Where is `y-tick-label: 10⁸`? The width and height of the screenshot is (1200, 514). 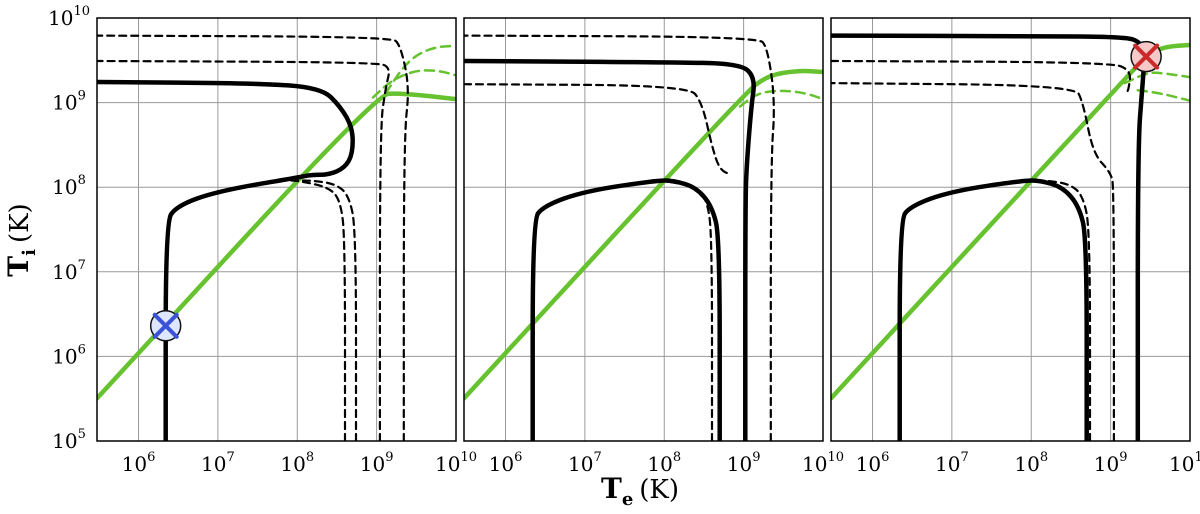
y-tick-label: 10⁸ is located at coordinates (69, 186).